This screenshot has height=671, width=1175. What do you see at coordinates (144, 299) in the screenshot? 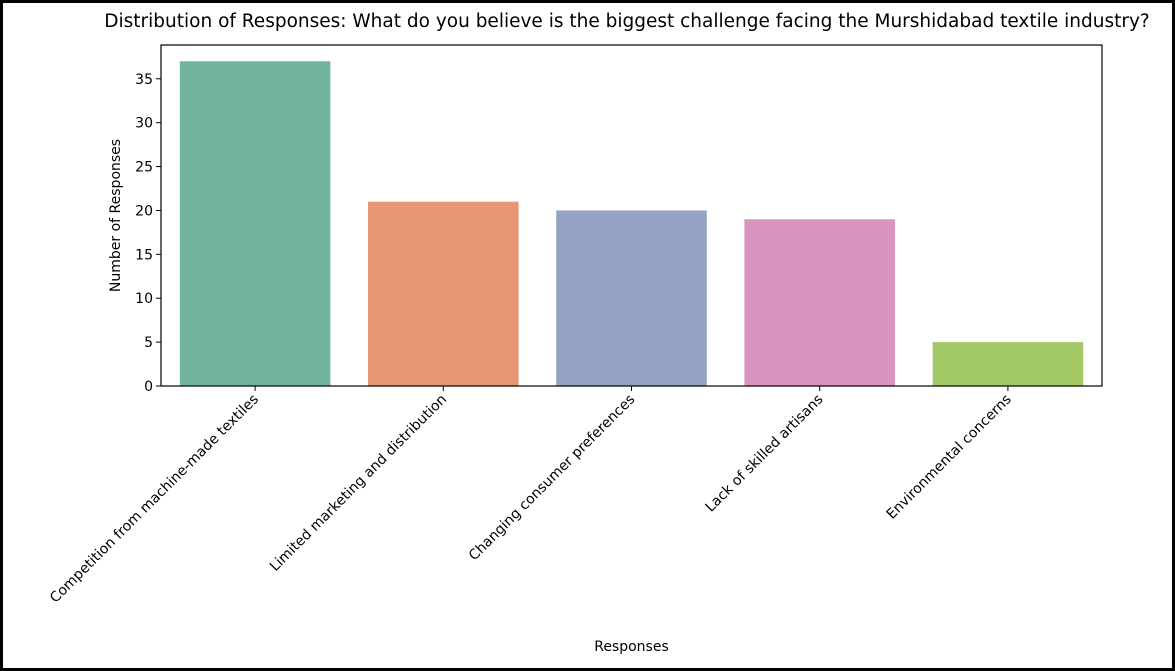
I see `y-tick-label: 10` at bounding box center [144, 299].